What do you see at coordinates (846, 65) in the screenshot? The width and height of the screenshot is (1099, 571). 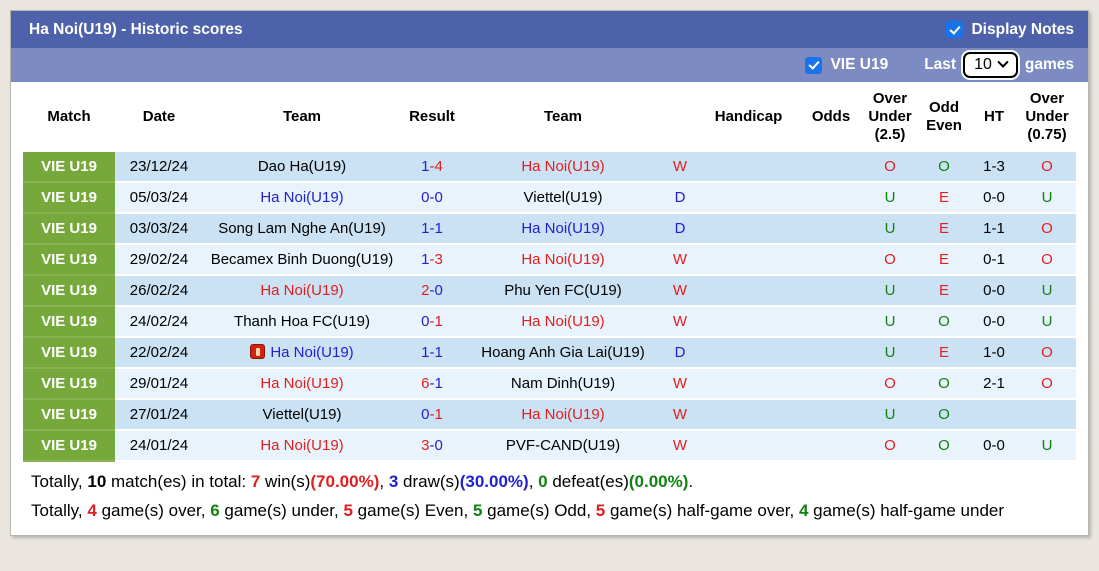 I see `league-filter-toggle: VIE U19` at bounding box center [846, 65].